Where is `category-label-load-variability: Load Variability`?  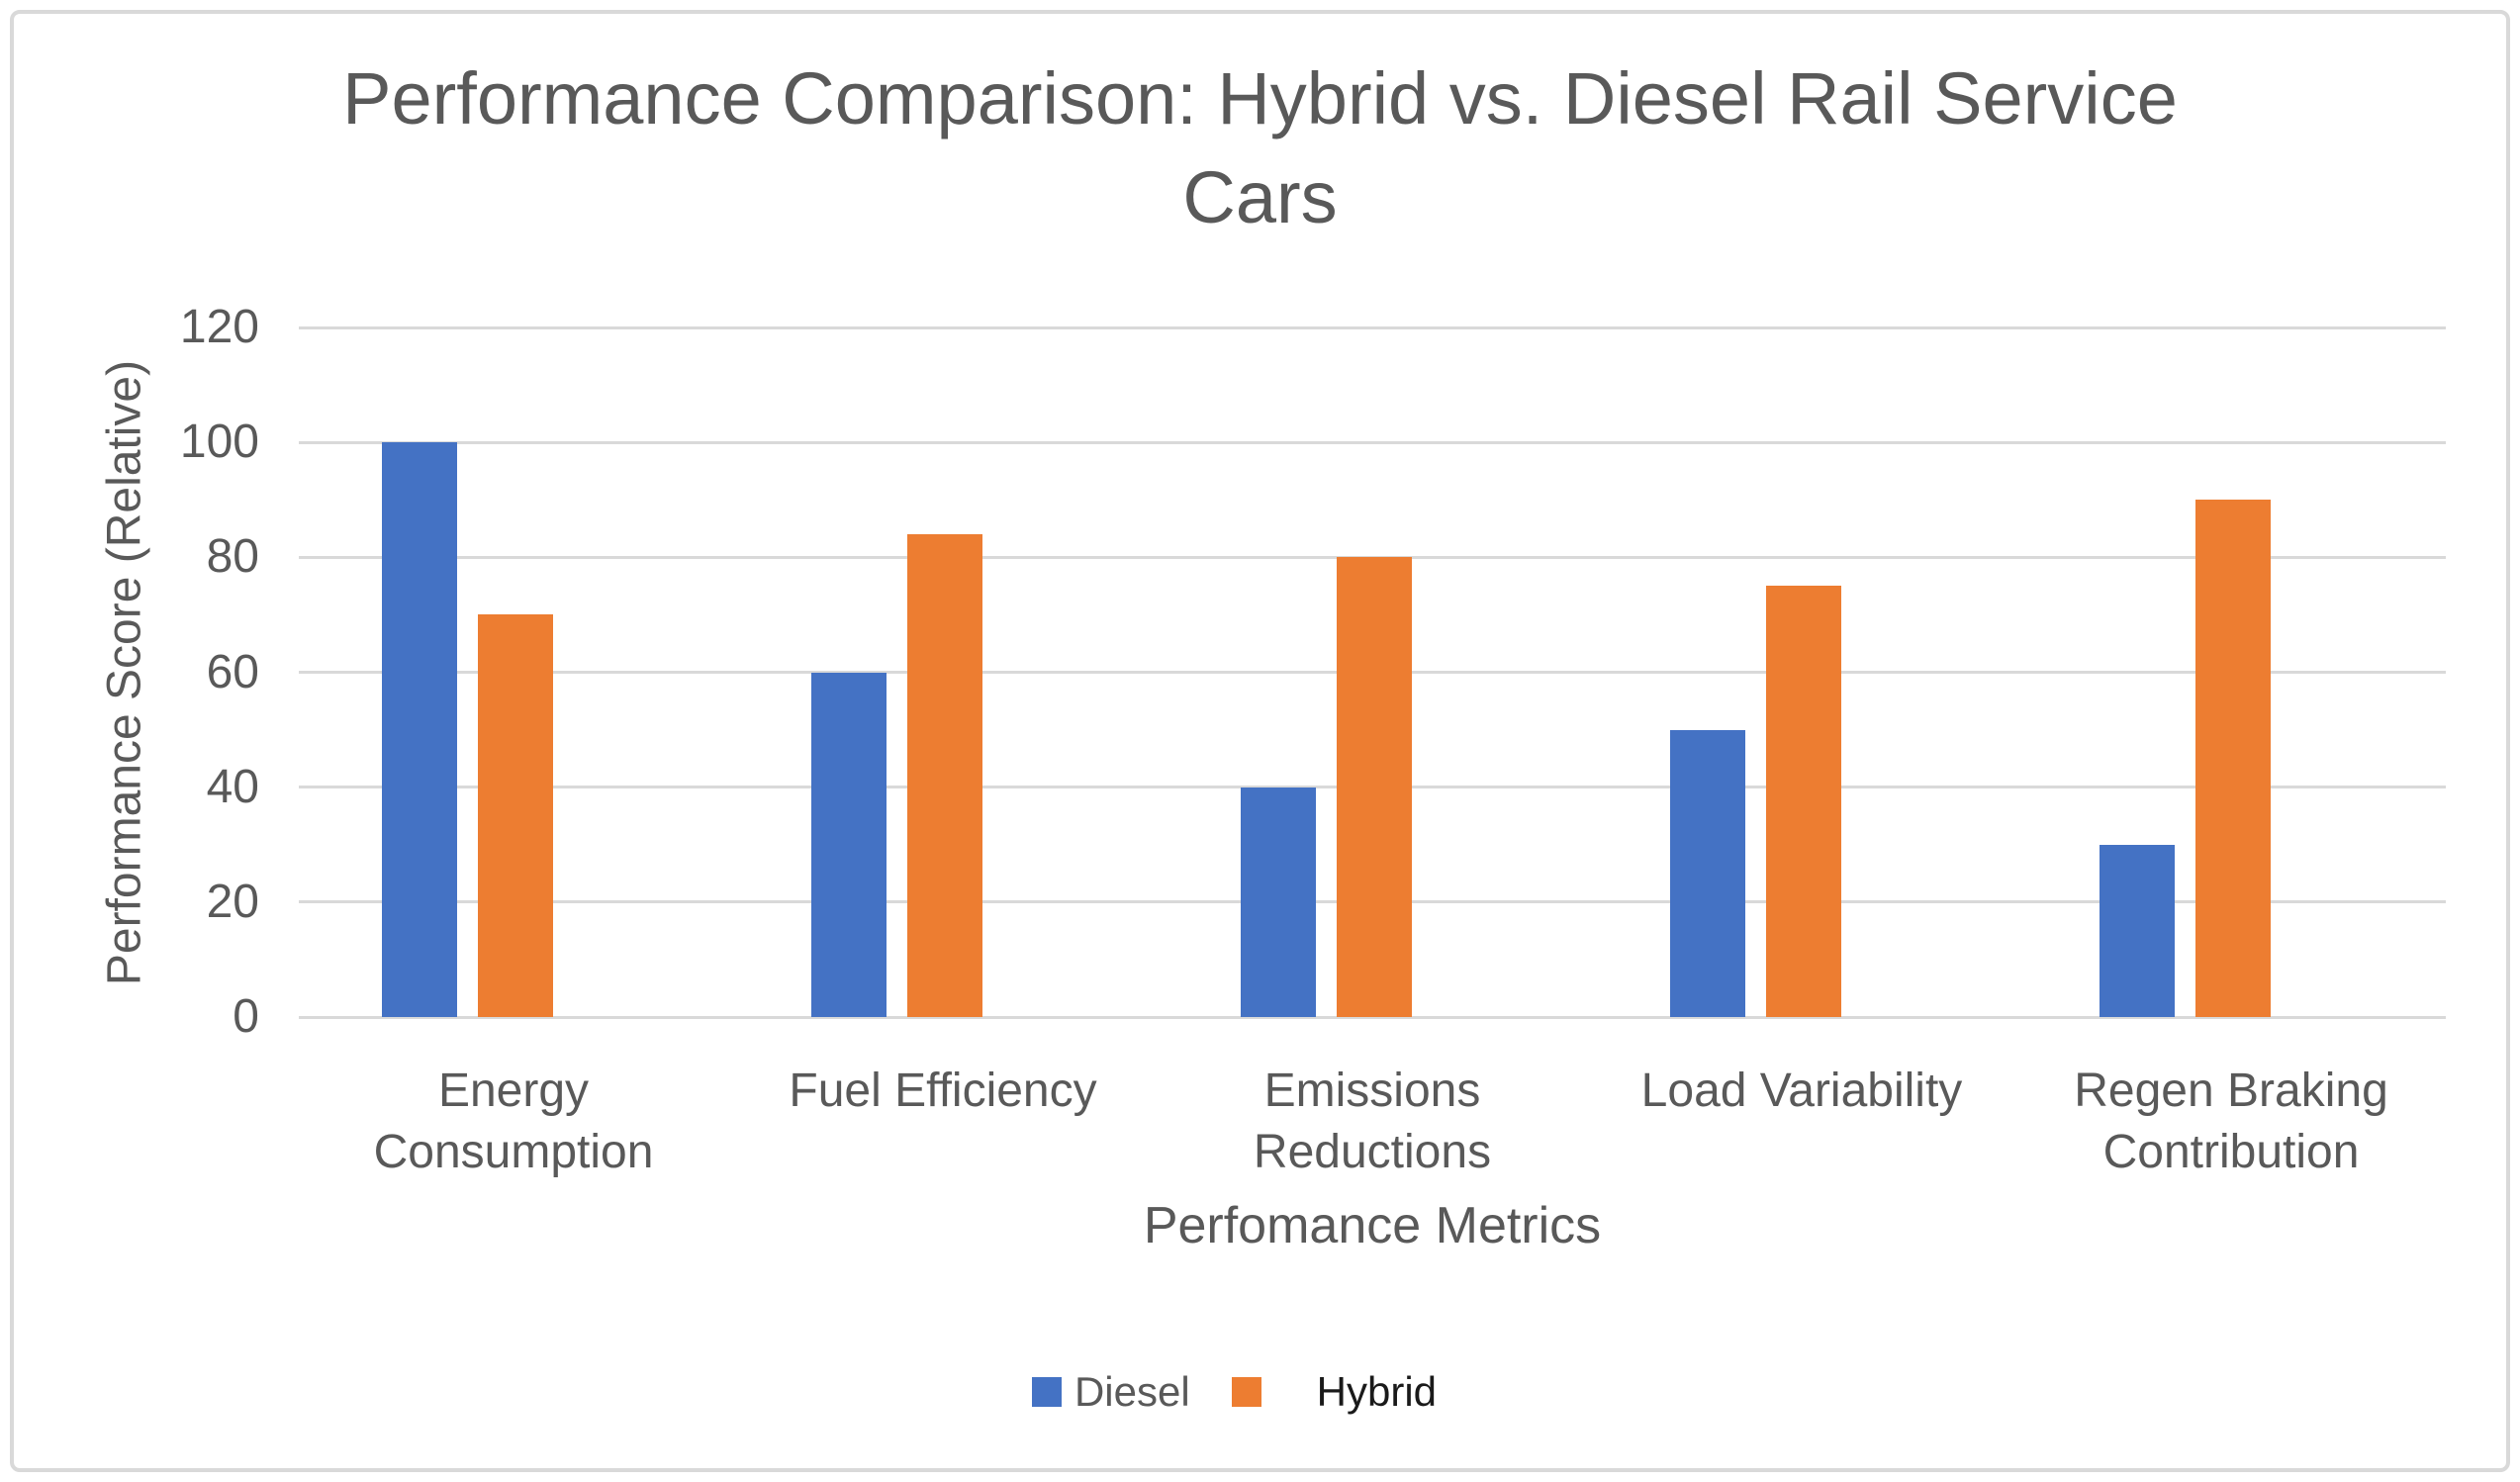
category-label-load-variability: Load Variability is located at coordinates (1801, 1092).